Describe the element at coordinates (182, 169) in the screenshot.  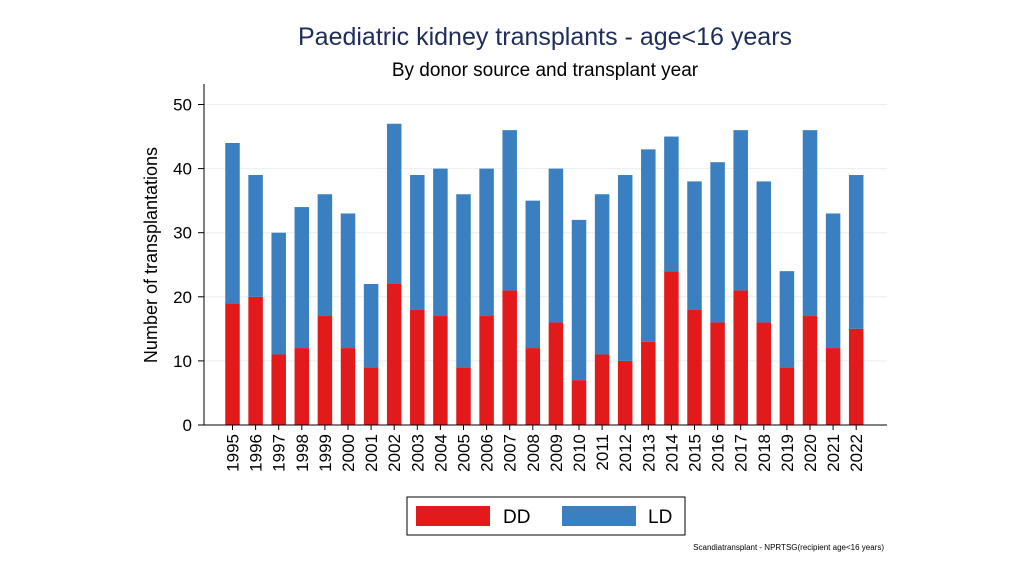
I see `y-tick-label-40: 40` at that location.